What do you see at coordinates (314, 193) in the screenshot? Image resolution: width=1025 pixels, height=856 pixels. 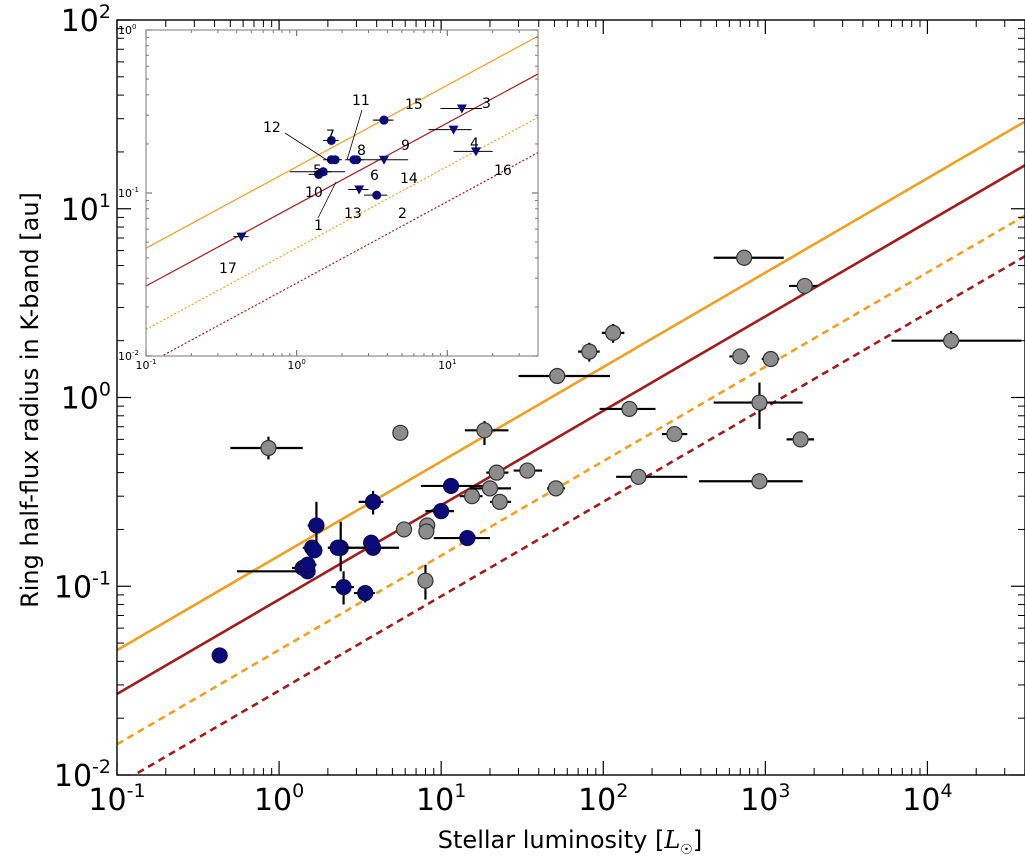 I see `inset-point-label-10: 10` at bounding box center [314, 193].